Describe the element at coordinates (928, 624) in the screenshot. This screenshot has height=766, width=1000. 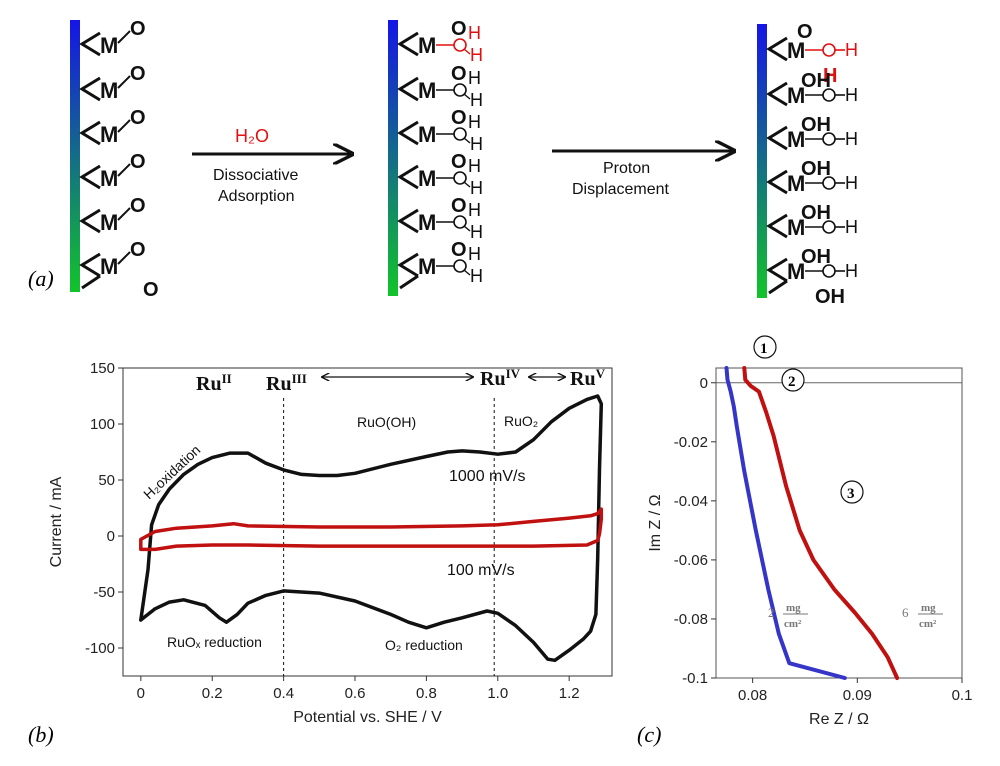
I see `eis-loading-6-unit-den: cm²` at that location.